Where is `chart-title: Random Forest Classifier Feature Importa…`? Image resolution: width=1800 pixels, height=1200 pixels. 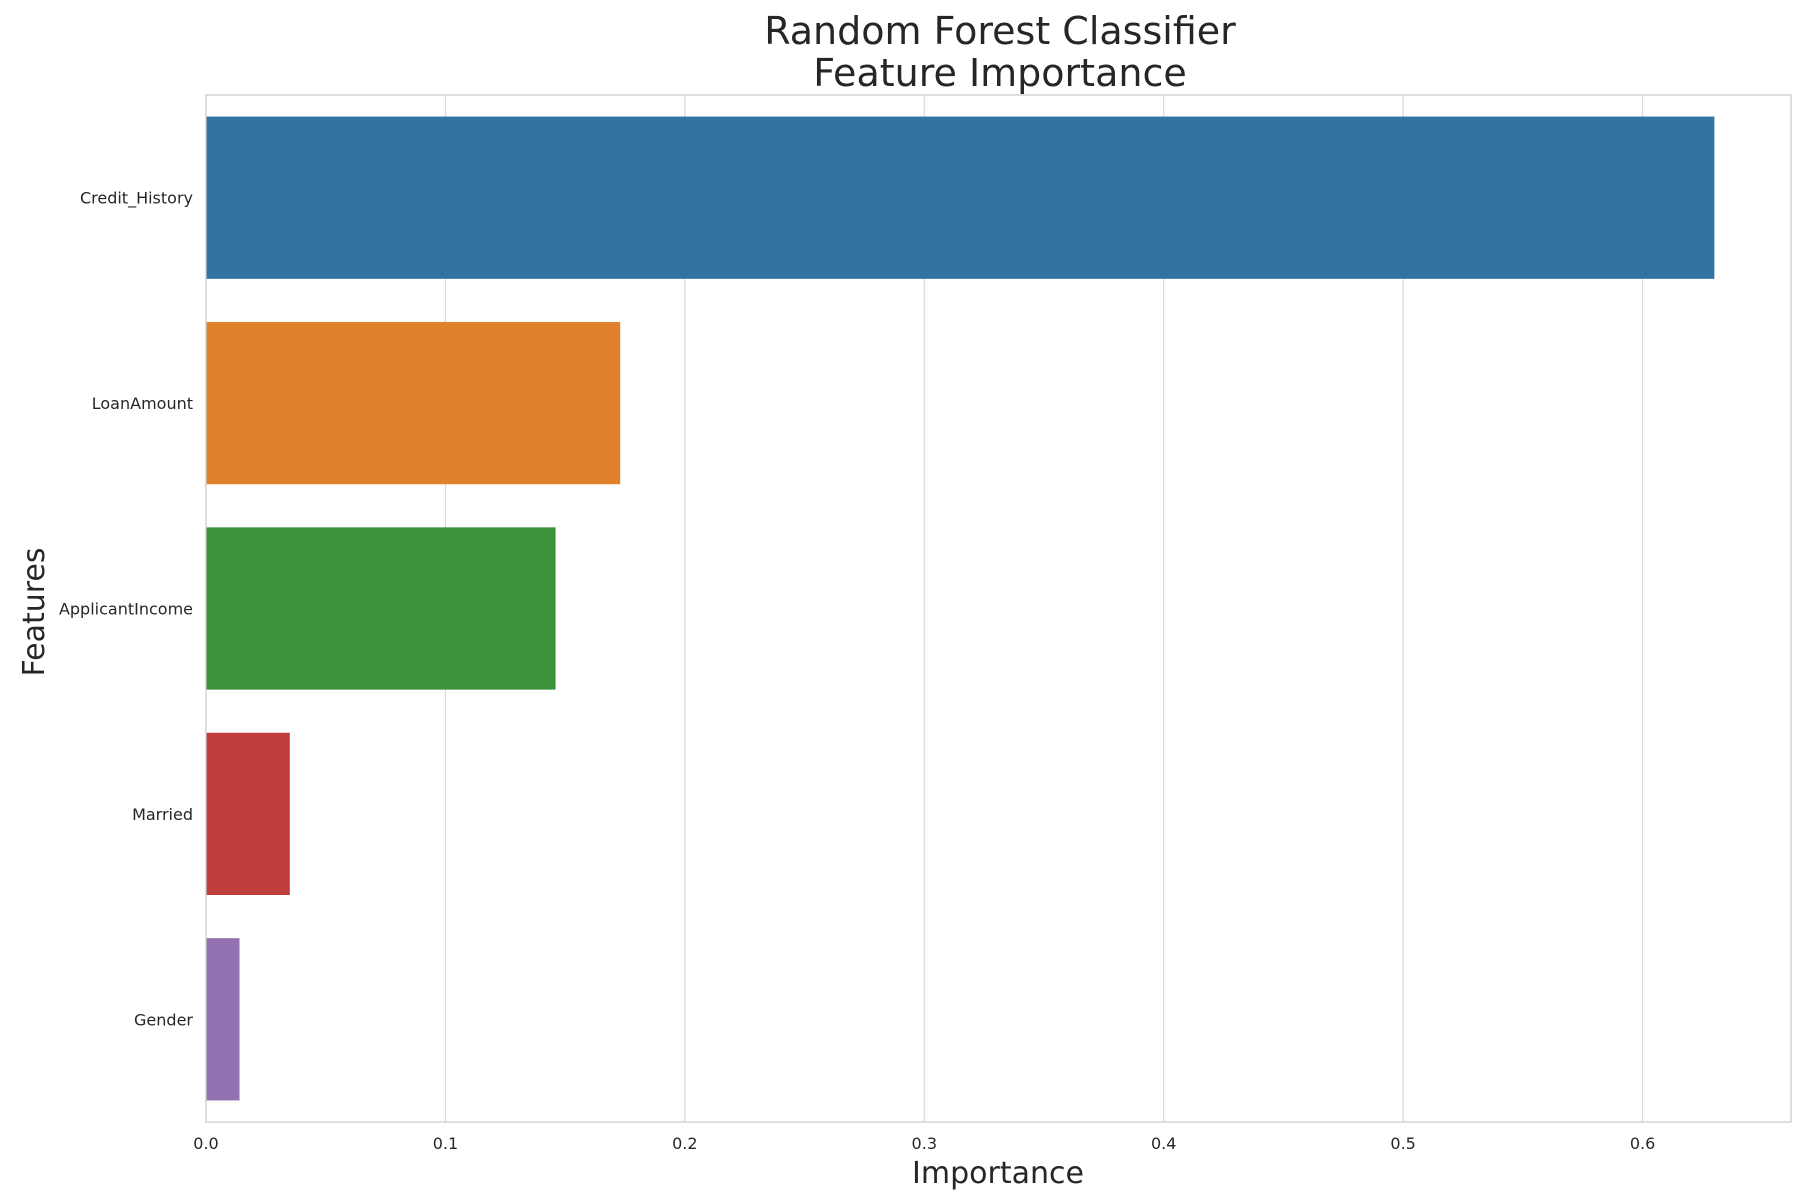 chart-title: Random Forest Classifier Feature Importa… is located at coordinates (1000, 52).